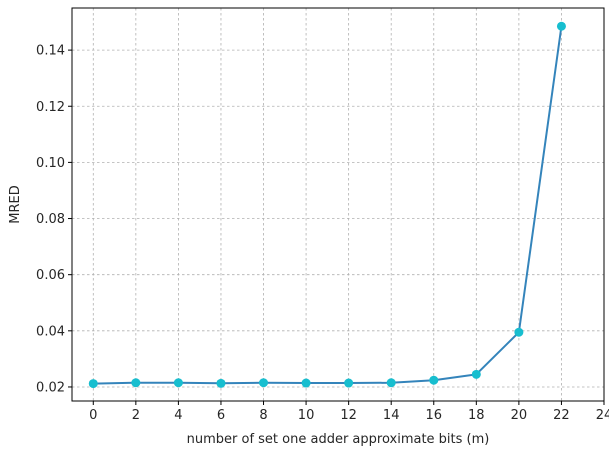 Image resolution: width=609 pixels, height=450 pixels. Describe the element at coordinates (50, 275) in the screenshot. I see `y-tick-label: 0.06` at that location.